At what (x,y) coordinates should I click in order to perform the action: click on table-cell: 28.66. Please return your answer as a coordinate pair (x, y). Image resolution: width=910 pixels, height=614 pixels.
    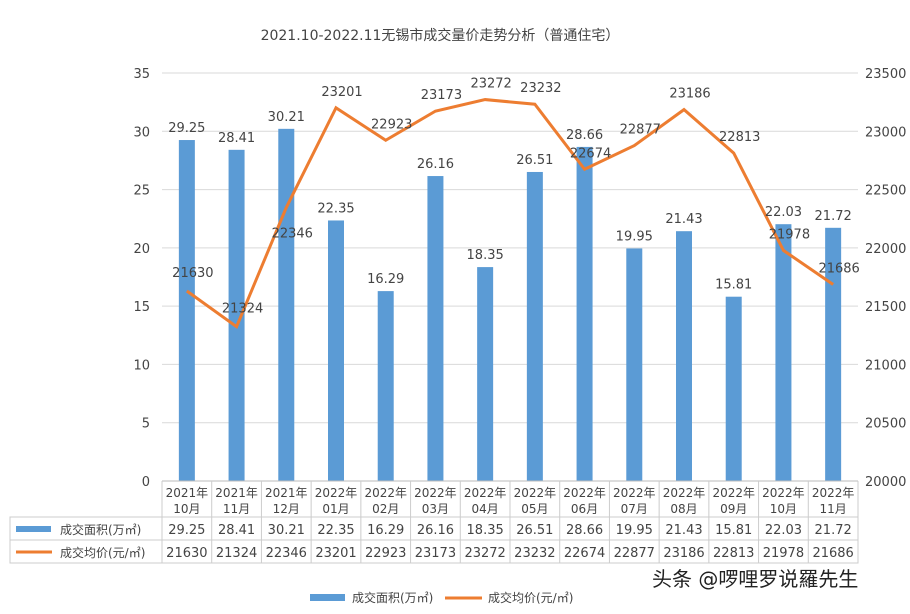
    Looking at the image, I should click on (584, 530).